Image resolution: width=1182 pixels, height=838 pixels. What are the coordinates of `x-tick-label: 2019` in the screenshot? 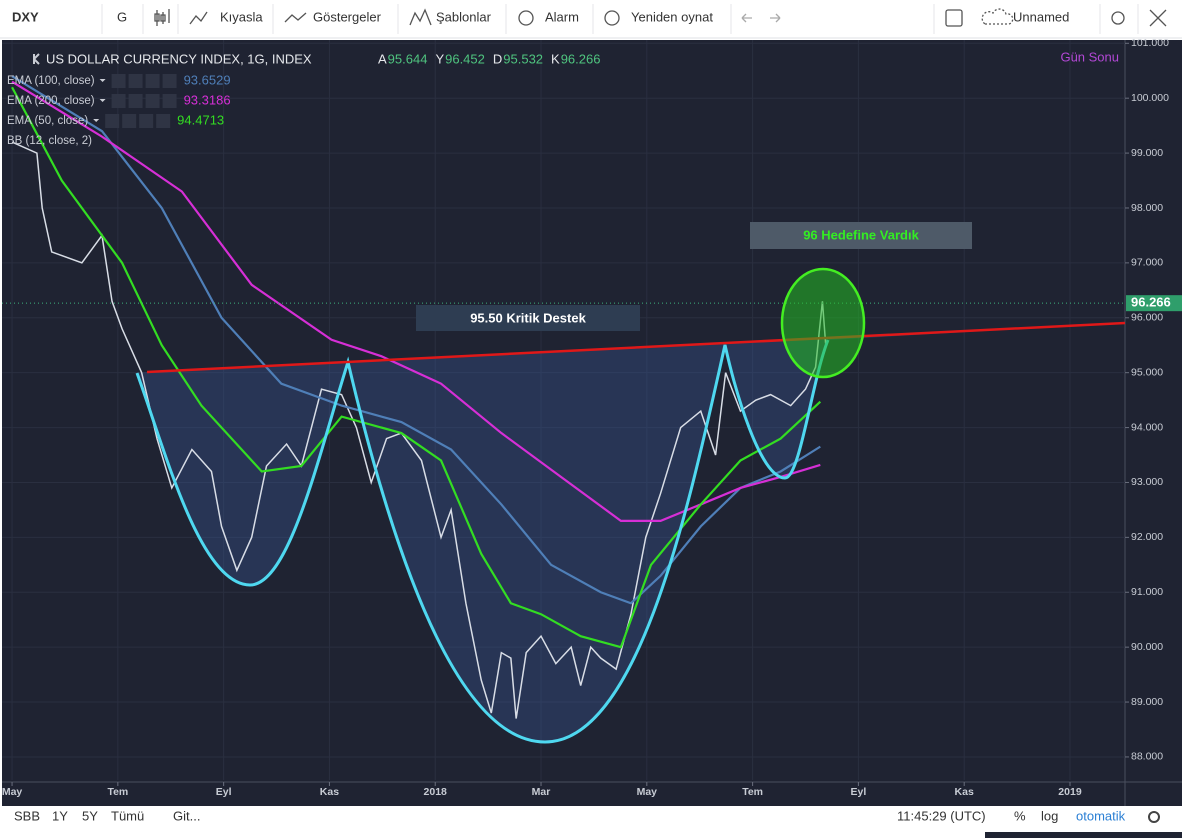 It's located at (1070, 792).